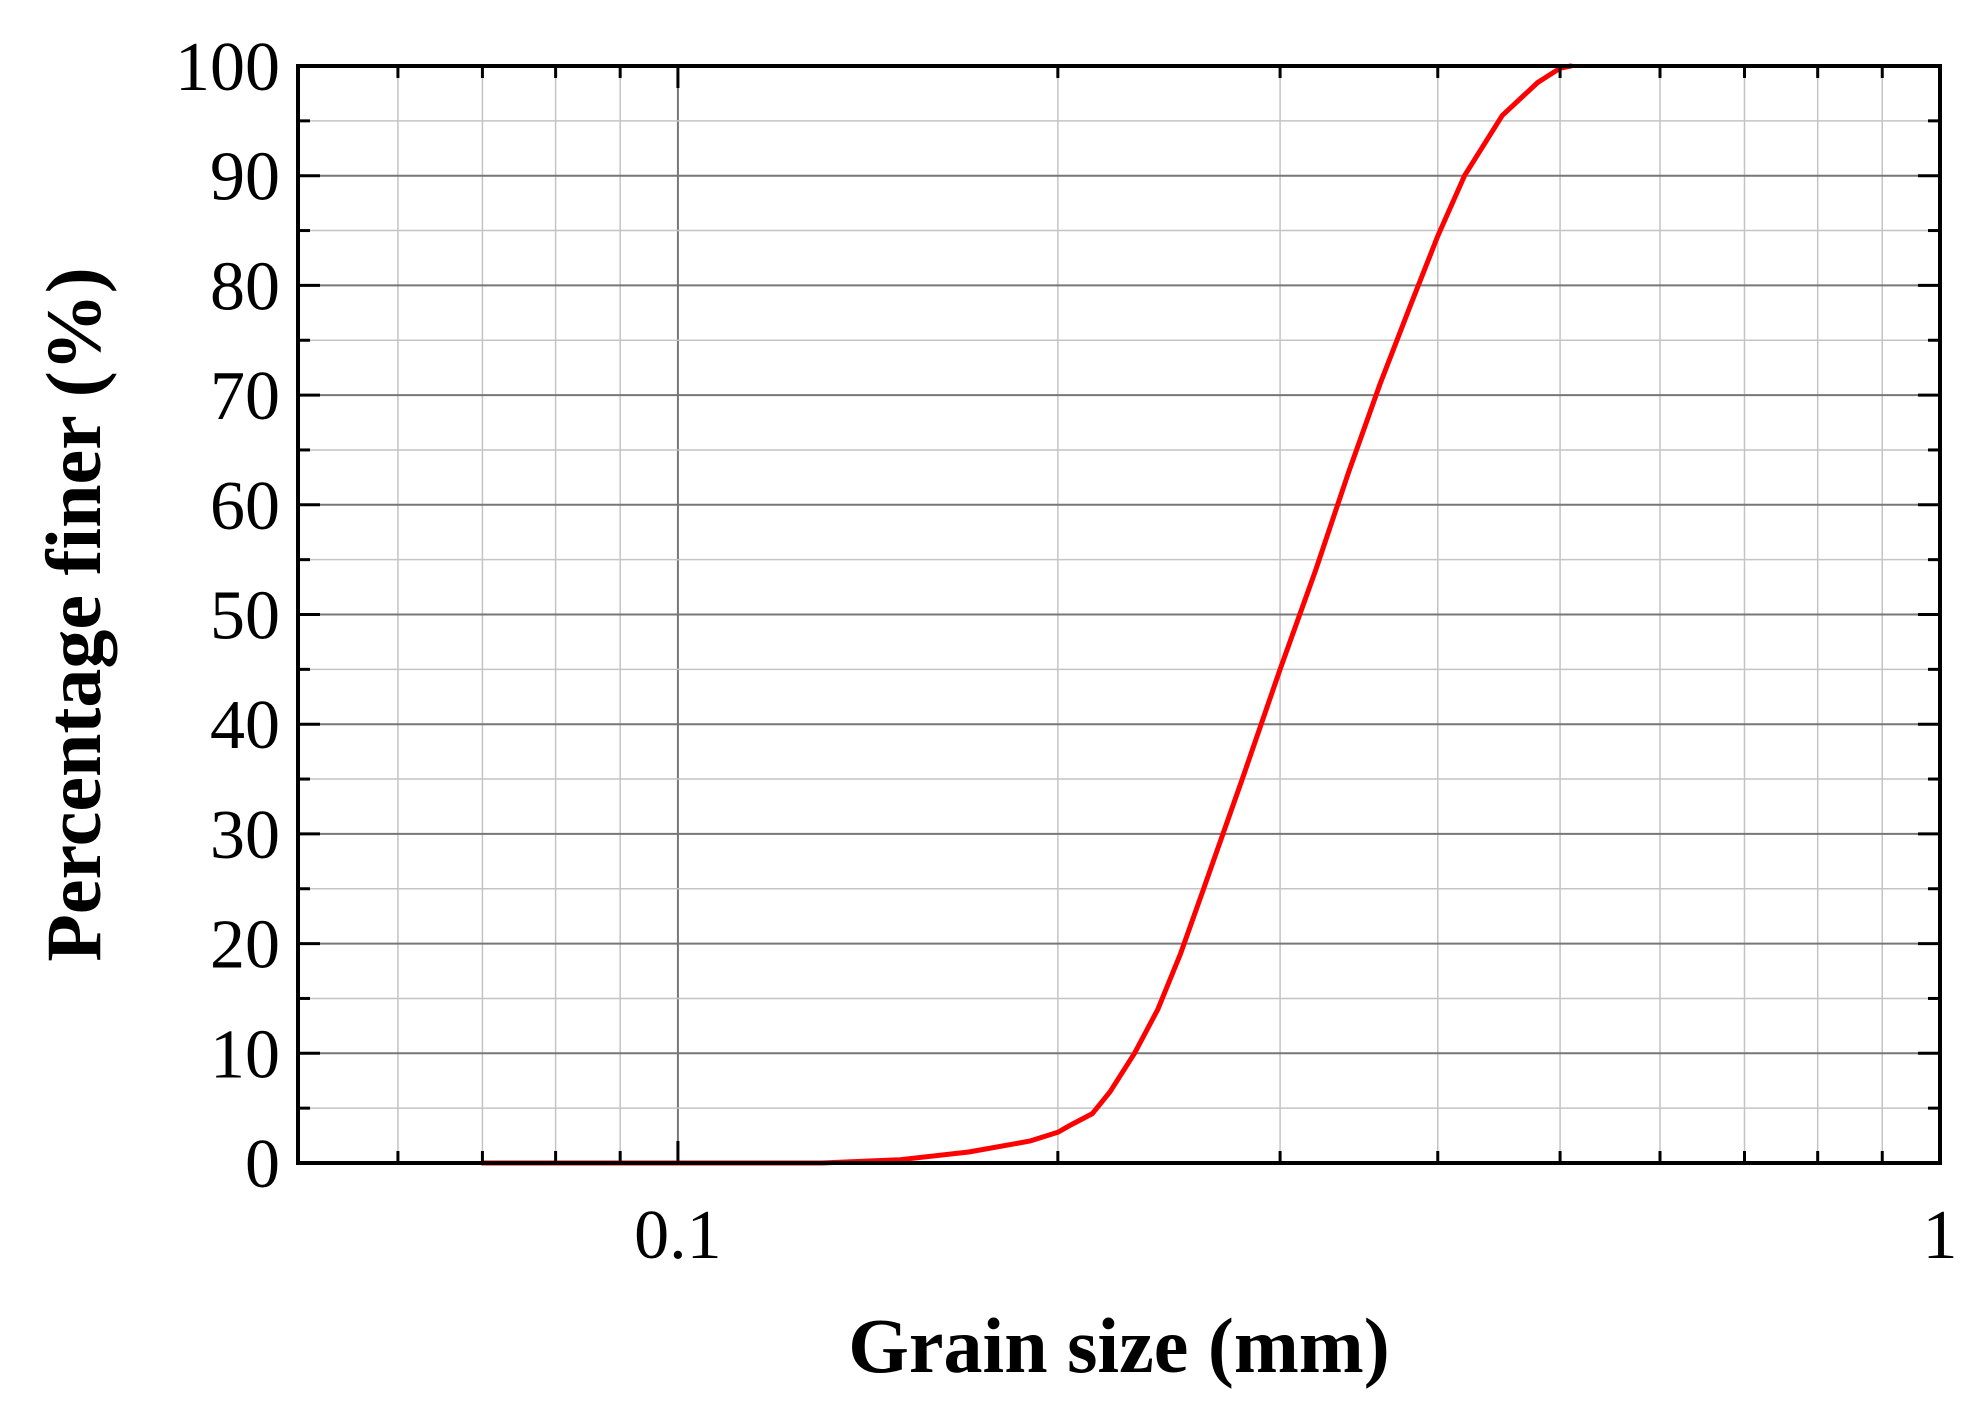 This screenshot has height=1420, width=1973. Describe the element at coordinates (245, 1054) in the screenshot. I see `y-tick-label: 10` at that location.